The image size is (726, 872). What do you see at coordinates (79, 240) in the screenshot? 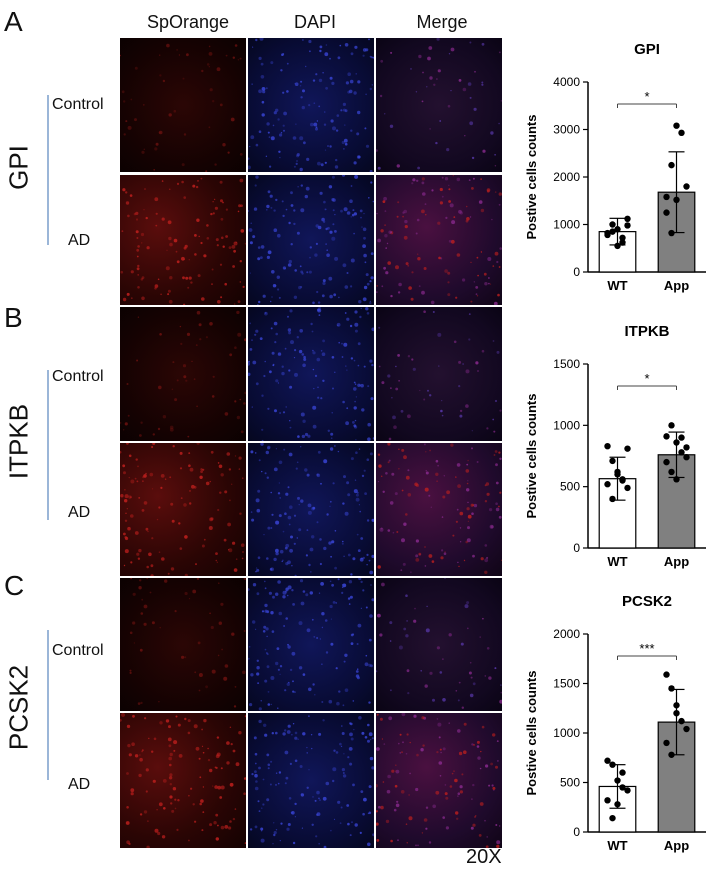
I see `row-label-ad-a: AD` at bounding box center [79, 240].